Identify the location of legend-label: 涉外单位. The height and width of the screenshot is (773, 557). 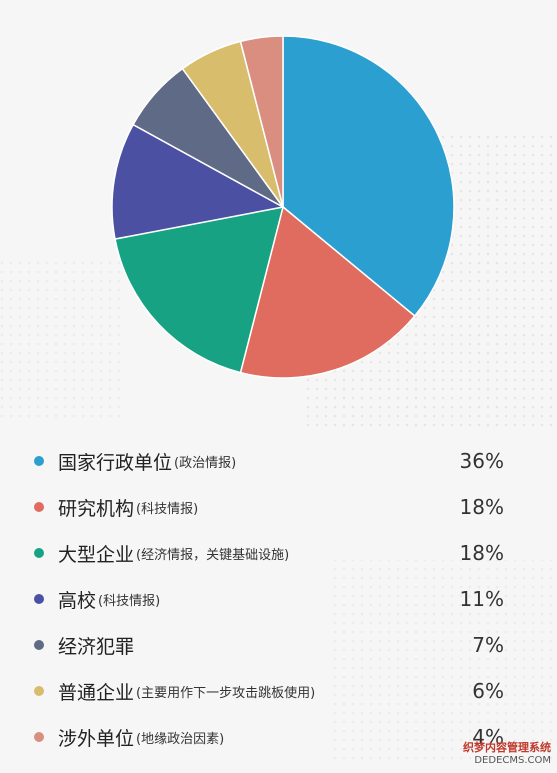
(96, 738).